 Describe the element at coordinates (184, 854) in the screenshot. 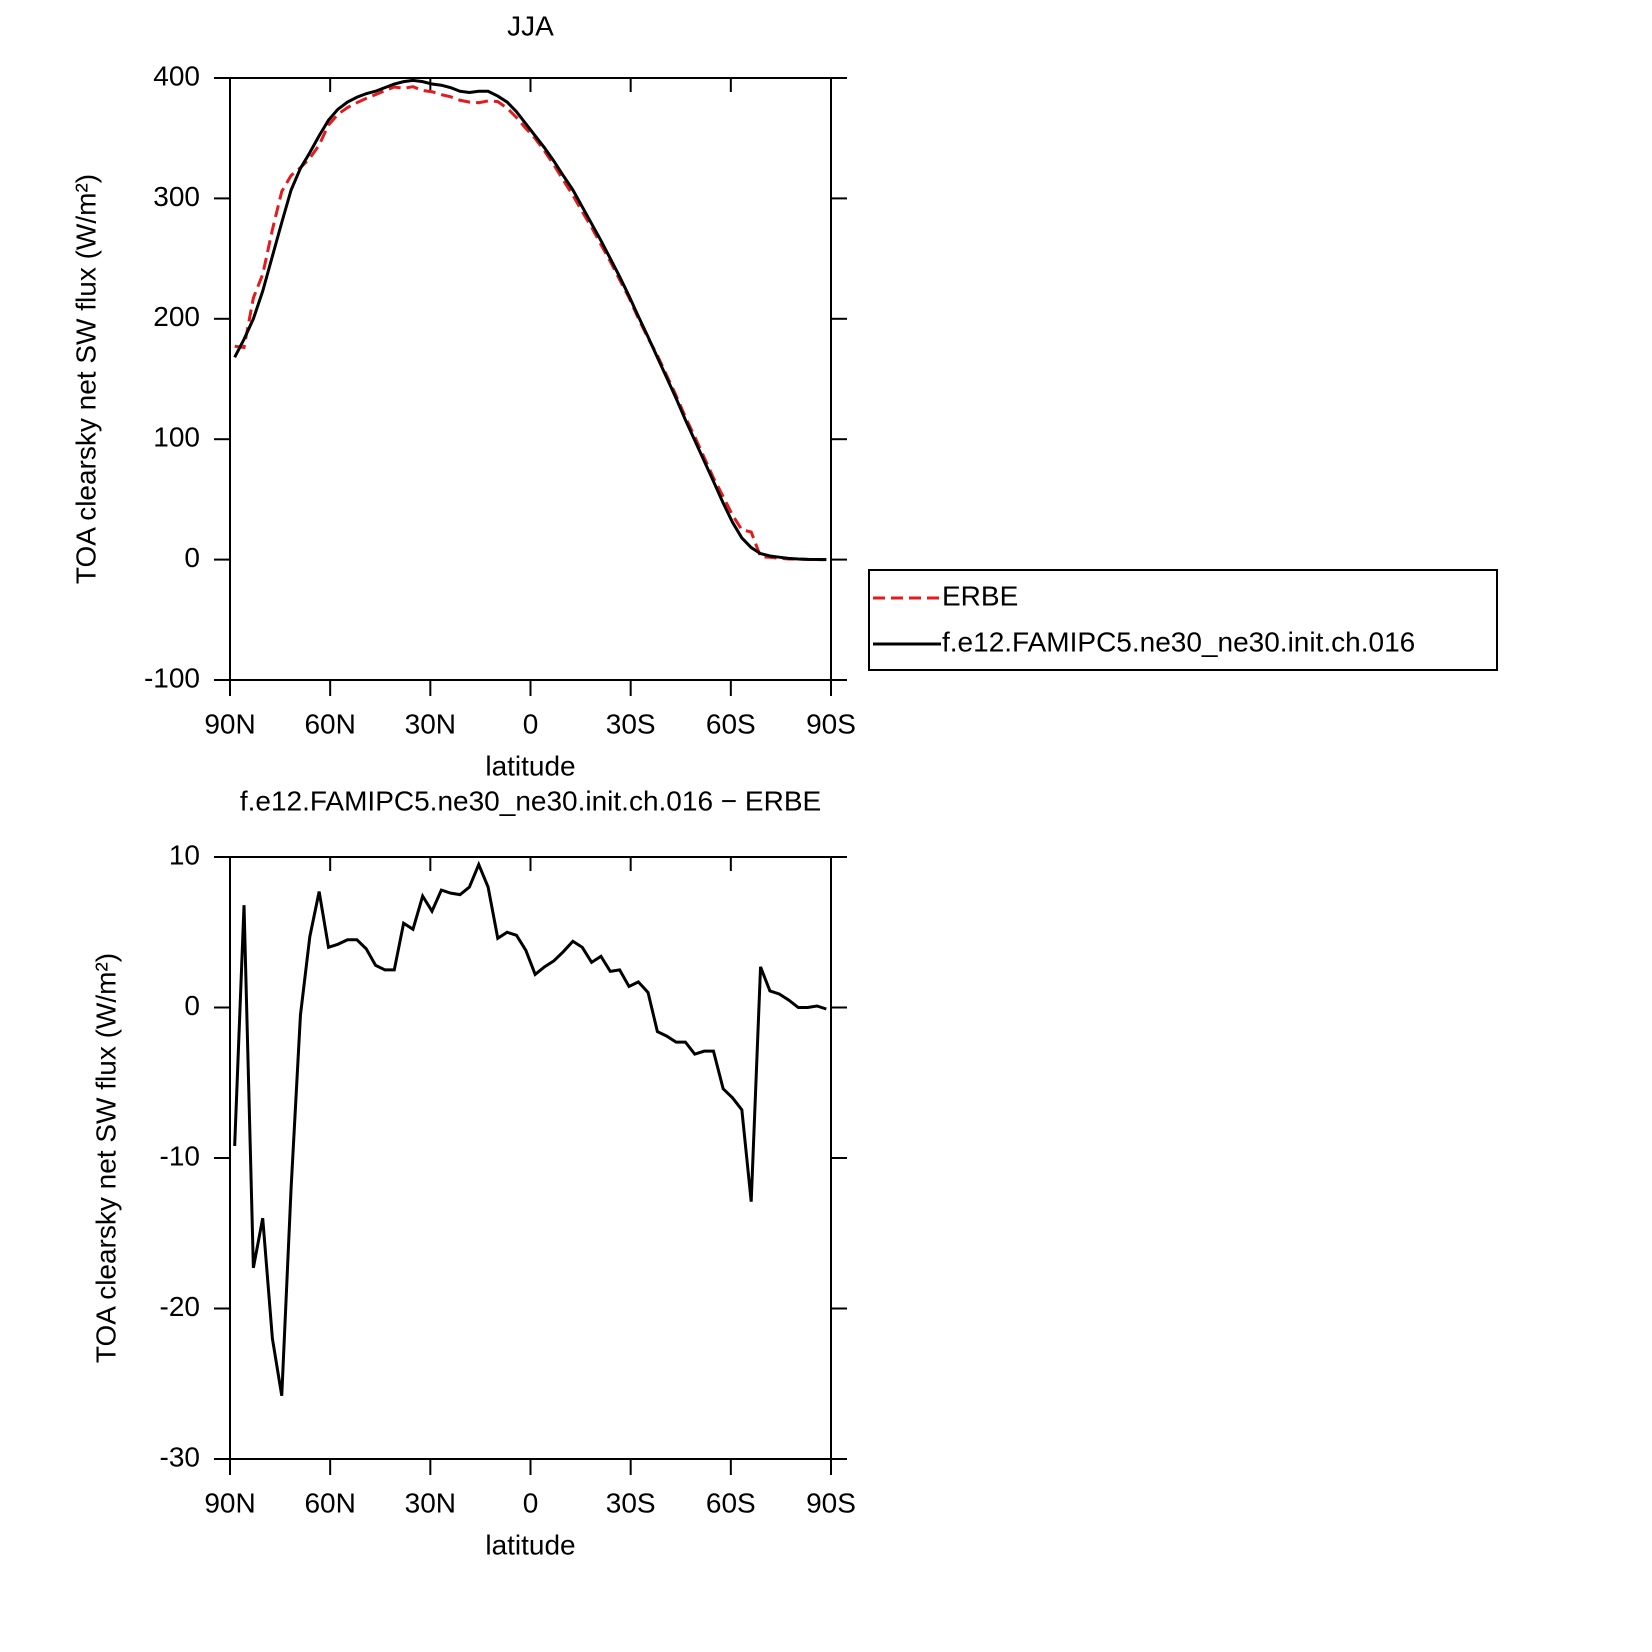

I see `y-tick-label: 10` at that location.